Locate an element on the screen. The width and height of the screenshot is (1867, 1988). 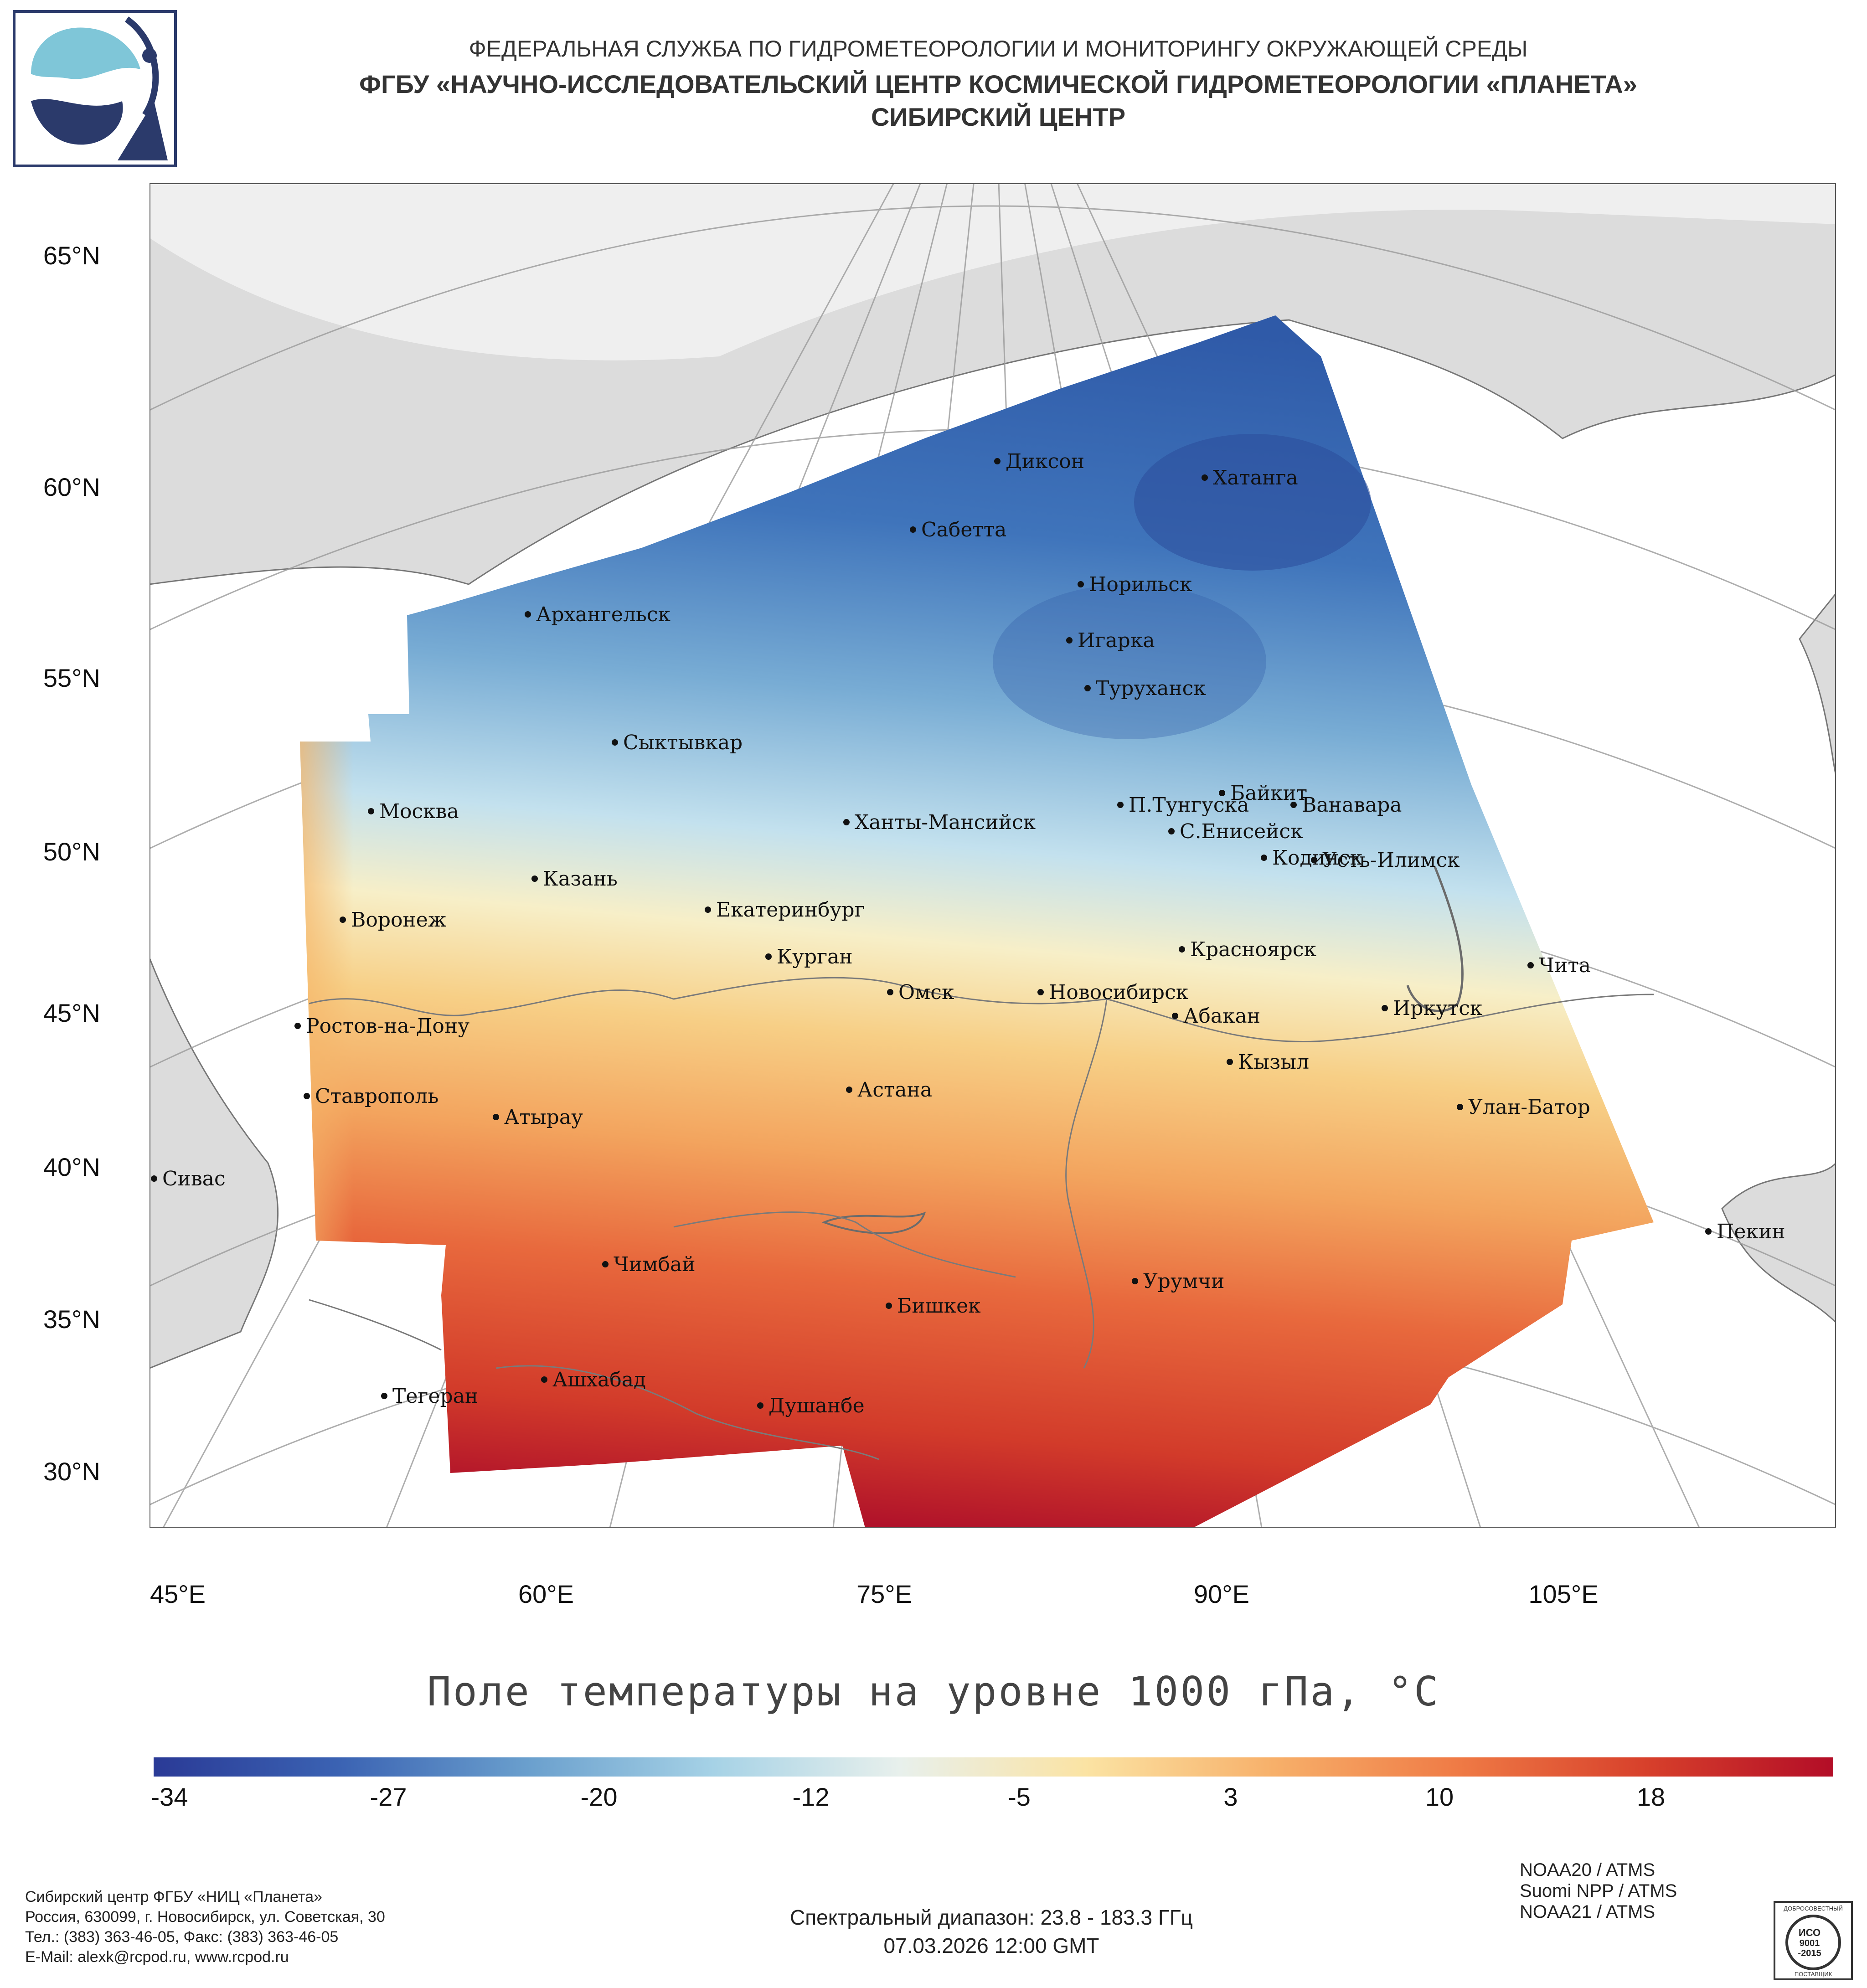
city-label: Астана is located at coordinates (894, 1090).